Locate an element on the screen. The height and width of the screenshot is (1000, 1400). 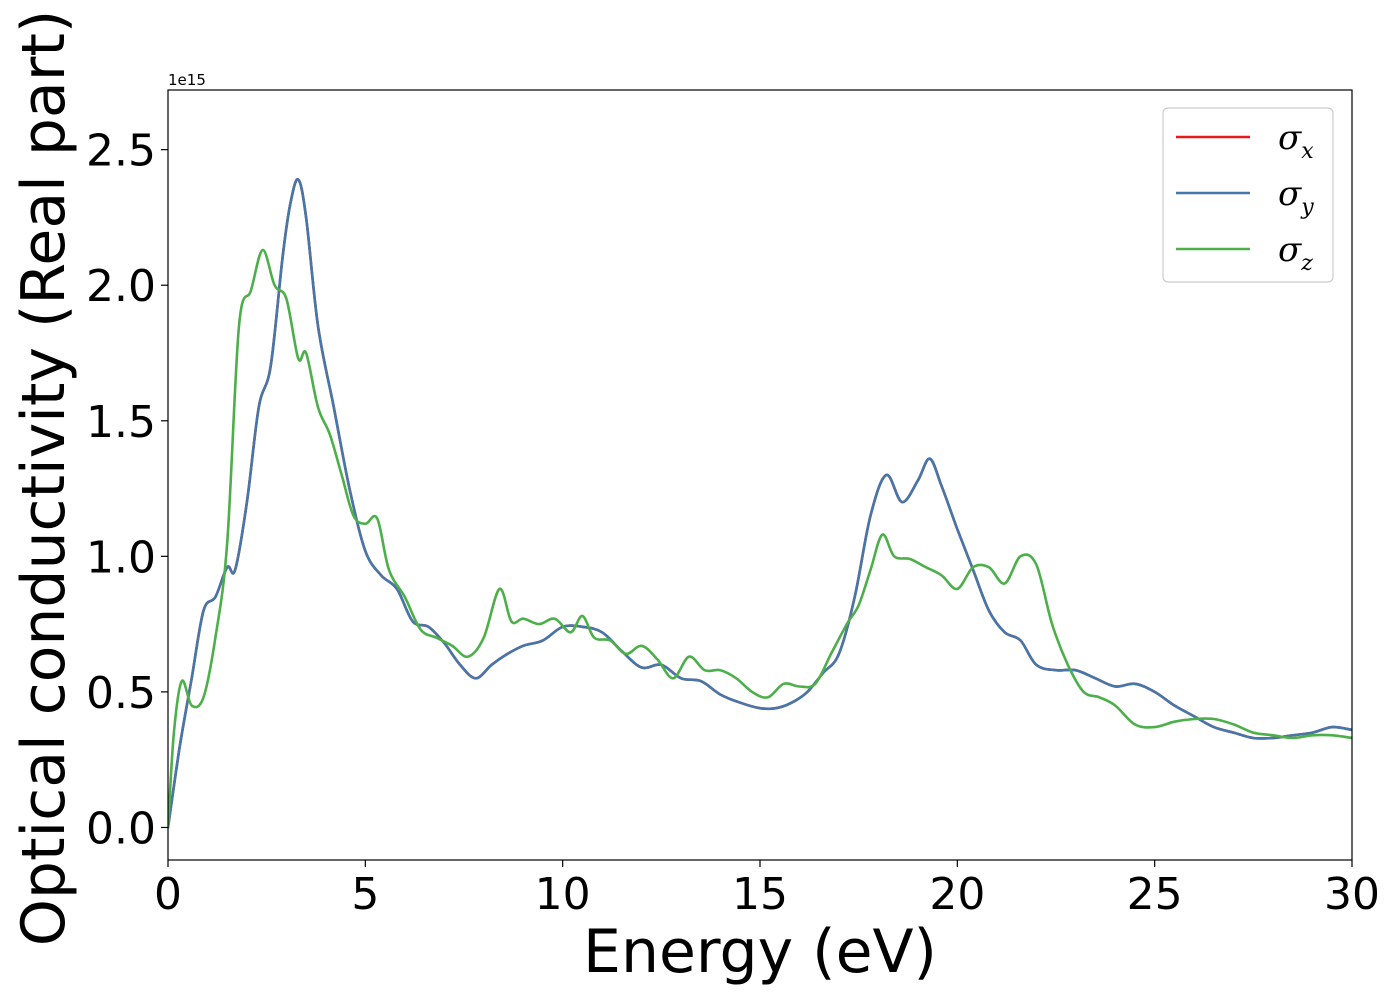
legend: σx σy σz is located at coordinates (1248, 195).